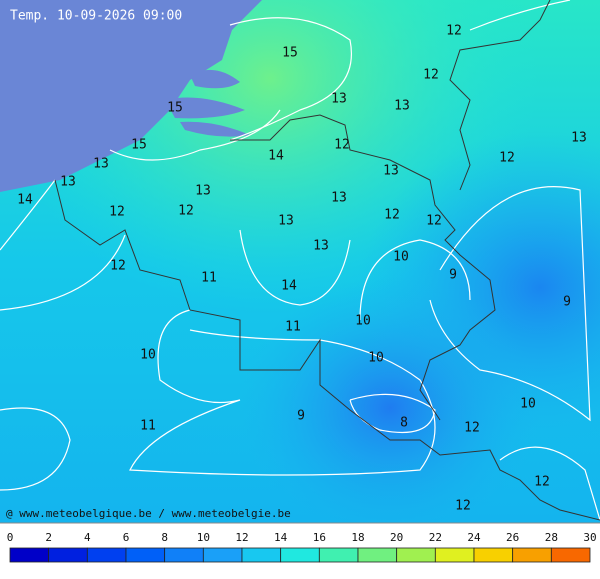  I want to click on map-title: Temp. 10-09-2026 09:00, so click(96, 16).